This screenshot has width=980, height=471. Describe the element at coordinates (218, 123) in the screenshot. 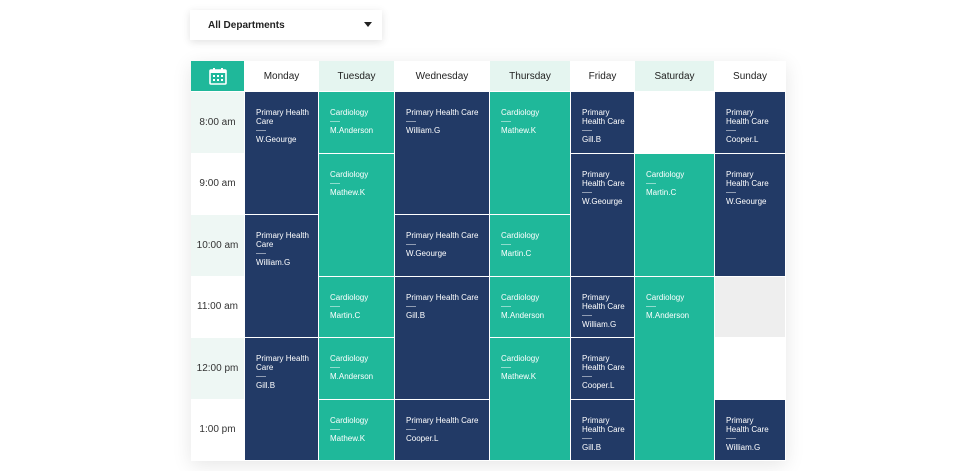

I see `time-label: 8:00 am` at that location.